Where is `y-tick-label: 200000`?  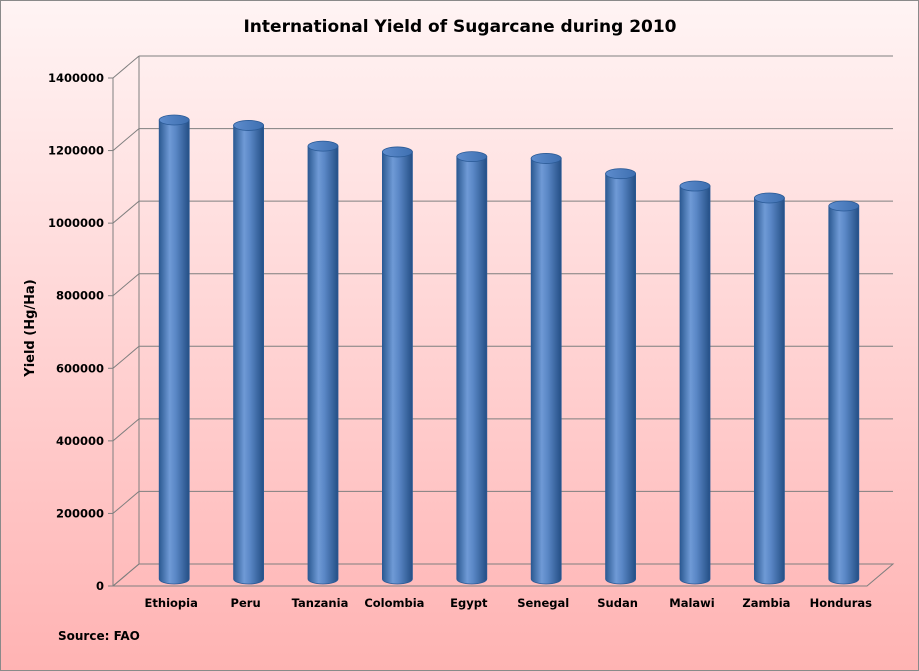 y-tick-label: 200000 is located at coordinates (80, 513).